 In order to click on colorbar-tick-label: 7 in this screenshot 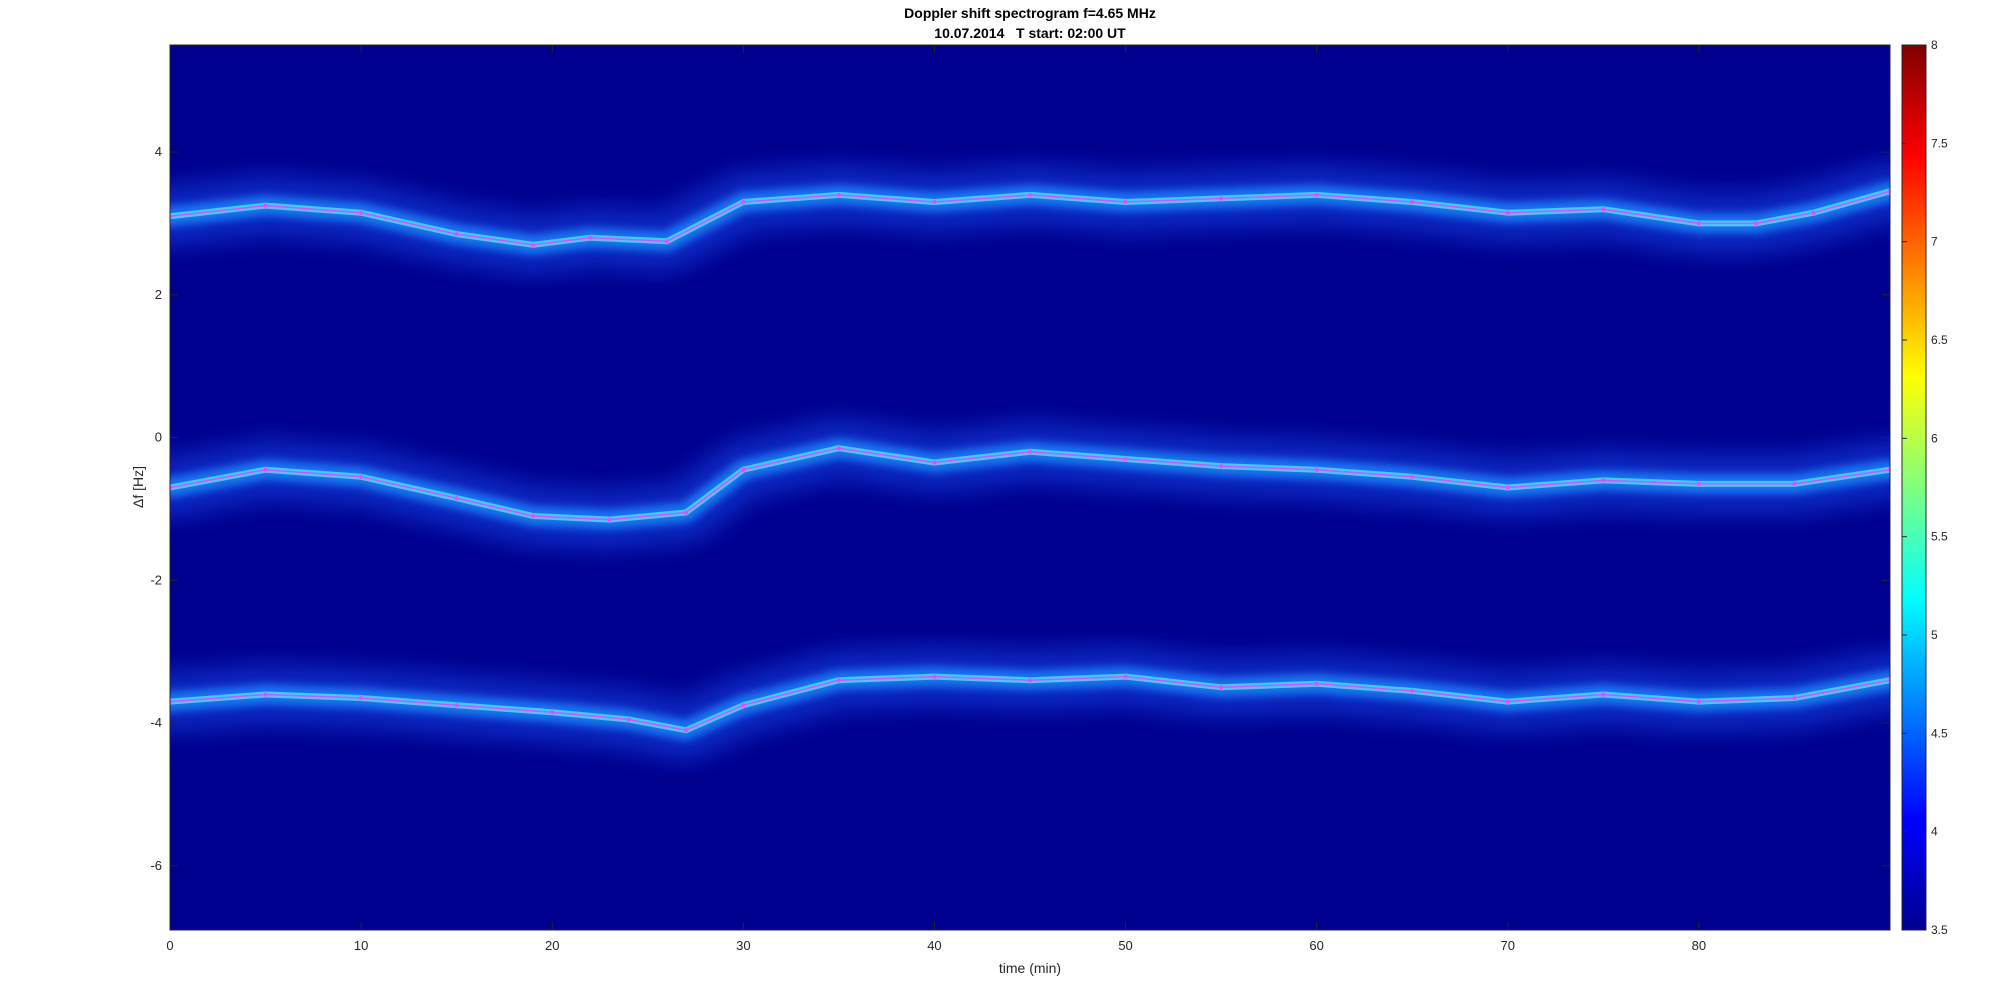, I will do `click(1934, 242)`.